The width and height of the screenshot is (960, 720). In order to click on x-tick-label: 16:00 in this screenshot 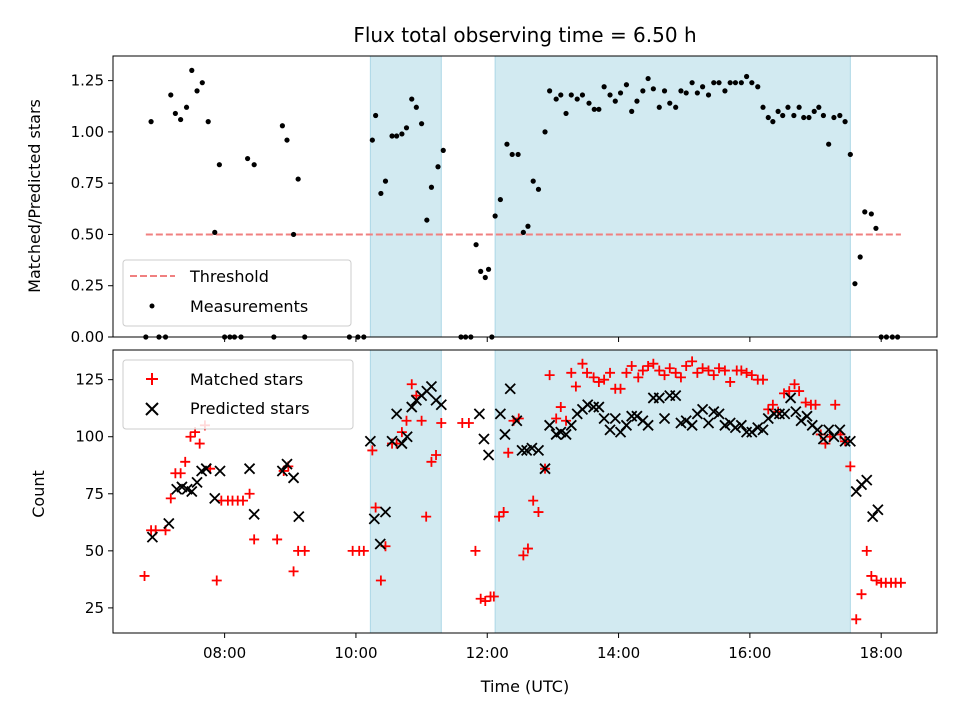, I will do `click(749, 653)`.